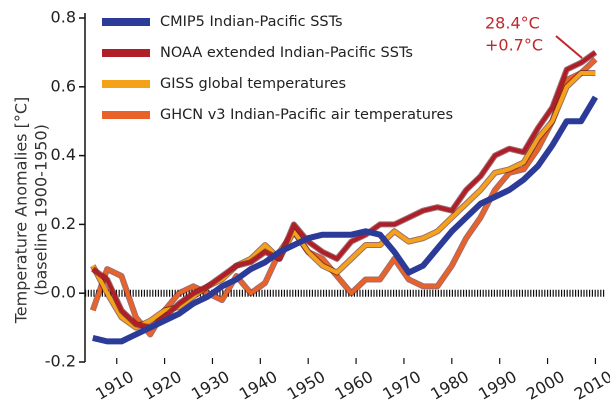  What do you see at coordinates (63, 17) in the screenshot?
I see `y-tick-label: 0.8` at bounding box center [63, 17].